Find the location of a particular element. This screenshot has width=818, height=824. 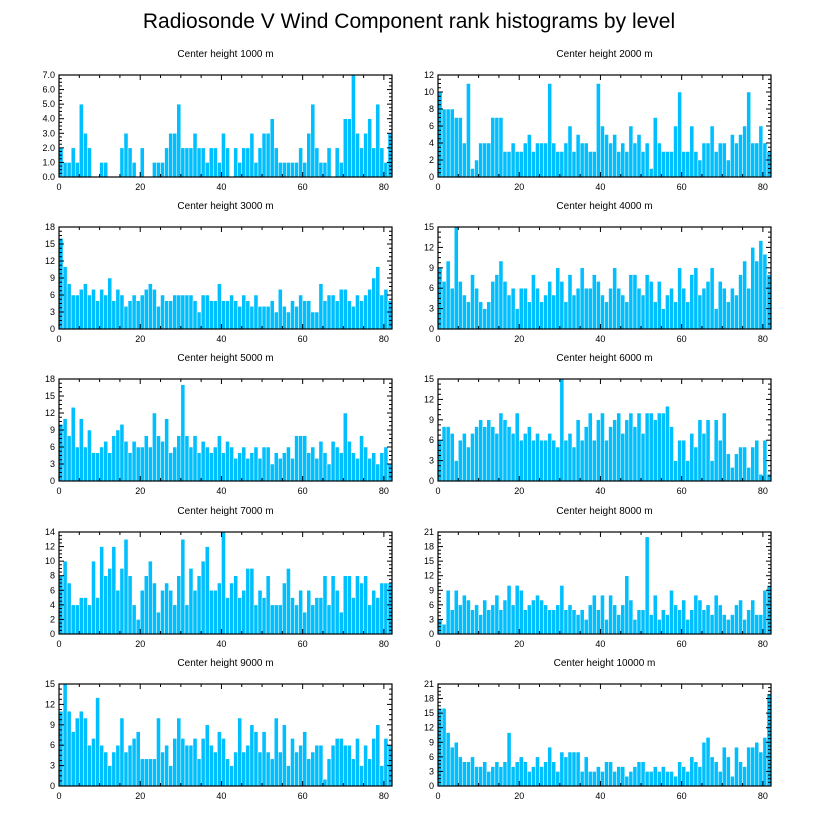

y-tick-label: 6 is located at coordinates (431, 757).